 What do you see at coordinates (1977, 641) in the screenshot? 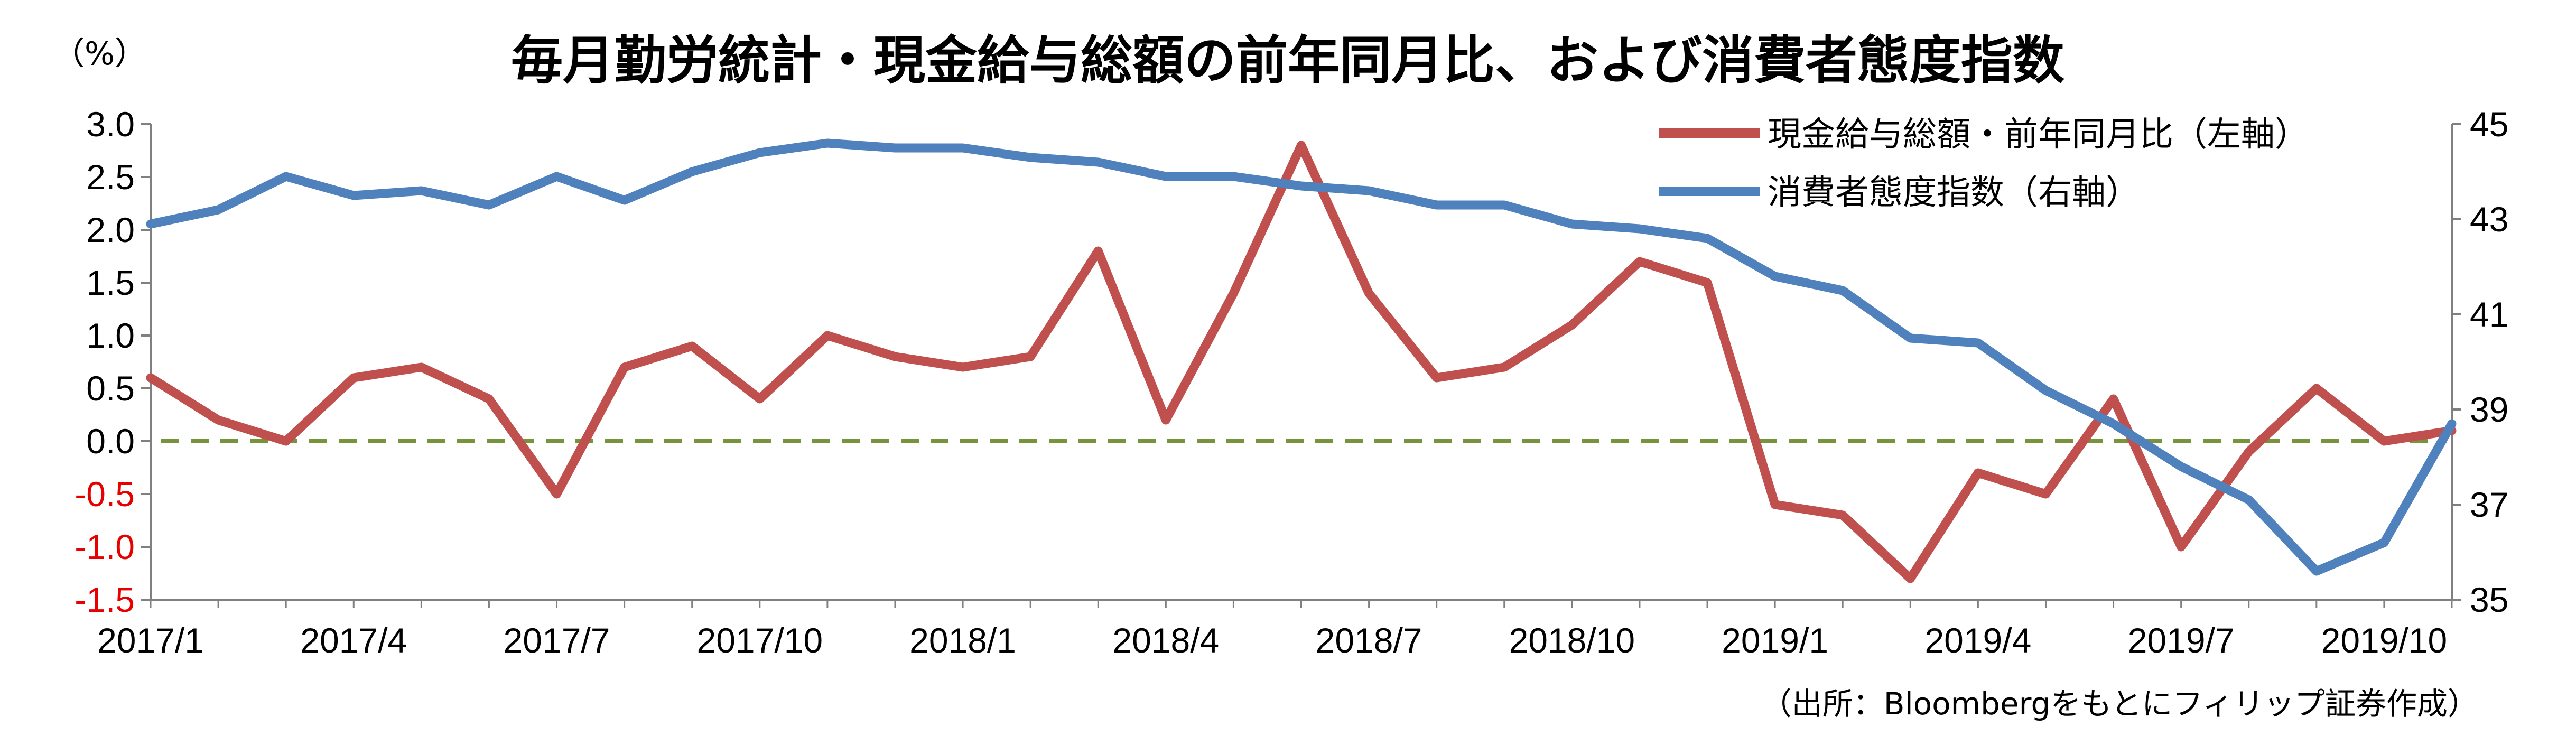
I see `x-tick-label: 2019/4` at bounding box center [1977, 641].